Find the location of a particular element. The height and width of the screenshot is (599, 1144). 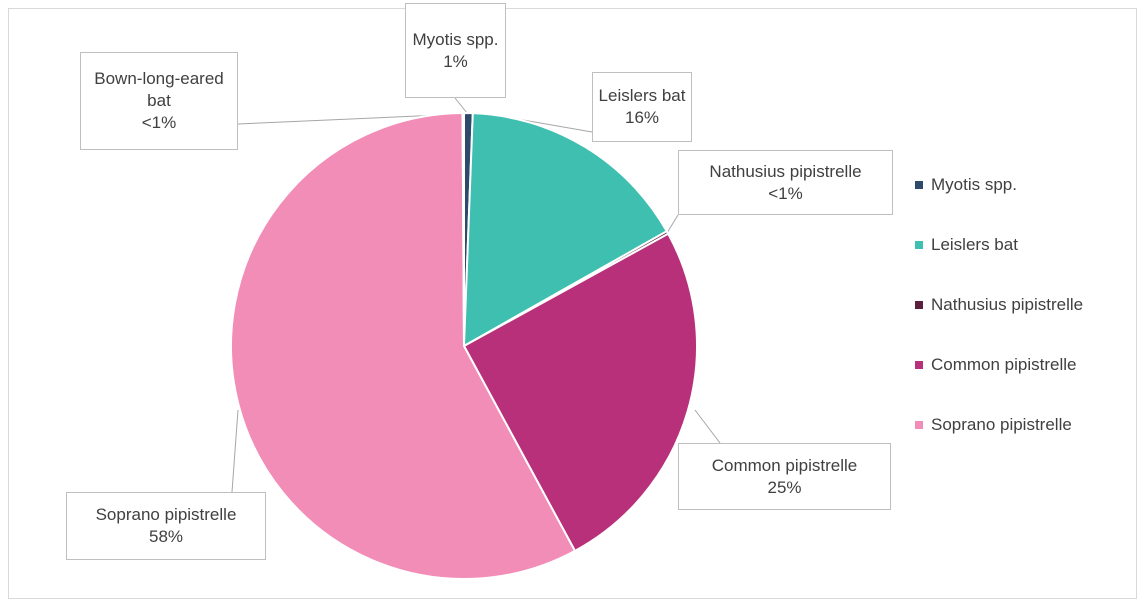

legend-item: Leislers bat is located at coordinates (970, 244).